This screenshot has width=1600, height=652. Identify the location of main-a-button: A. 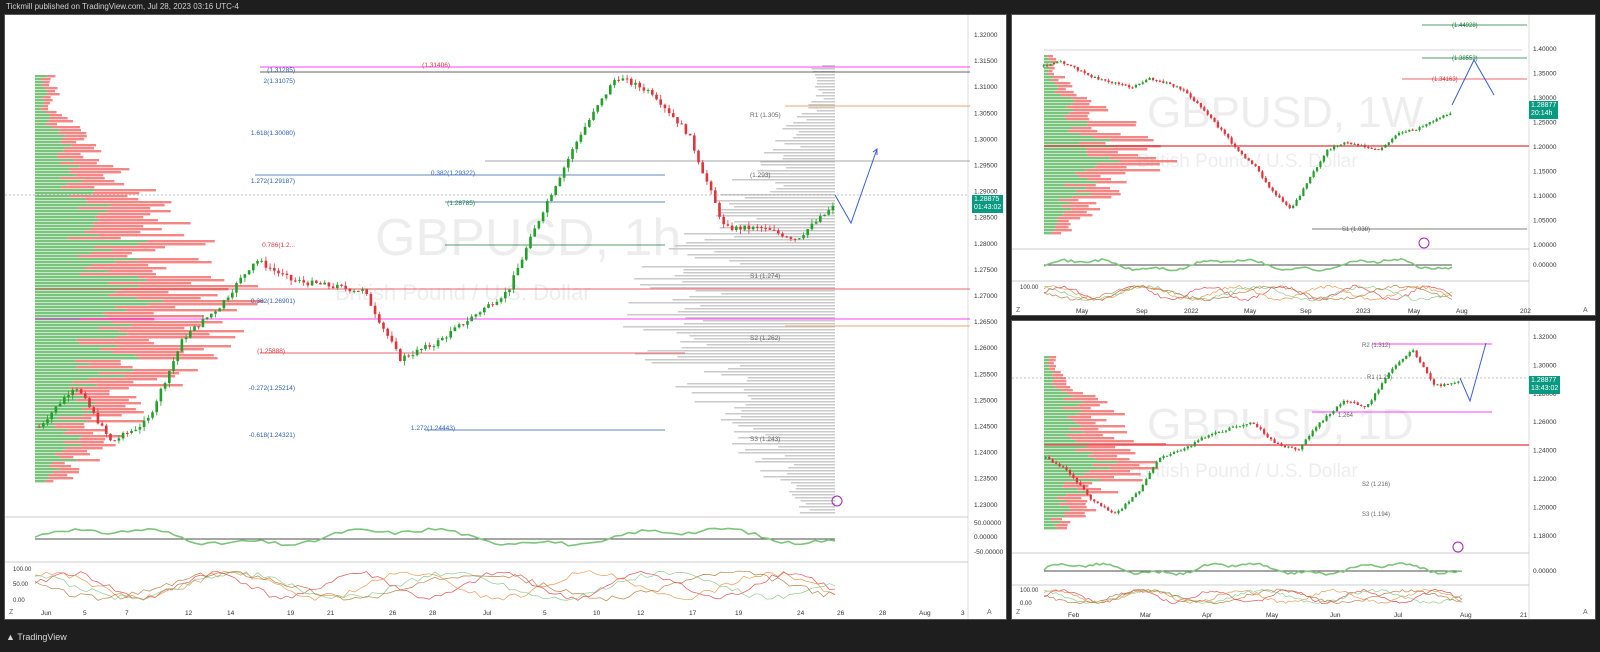
(989, 612).